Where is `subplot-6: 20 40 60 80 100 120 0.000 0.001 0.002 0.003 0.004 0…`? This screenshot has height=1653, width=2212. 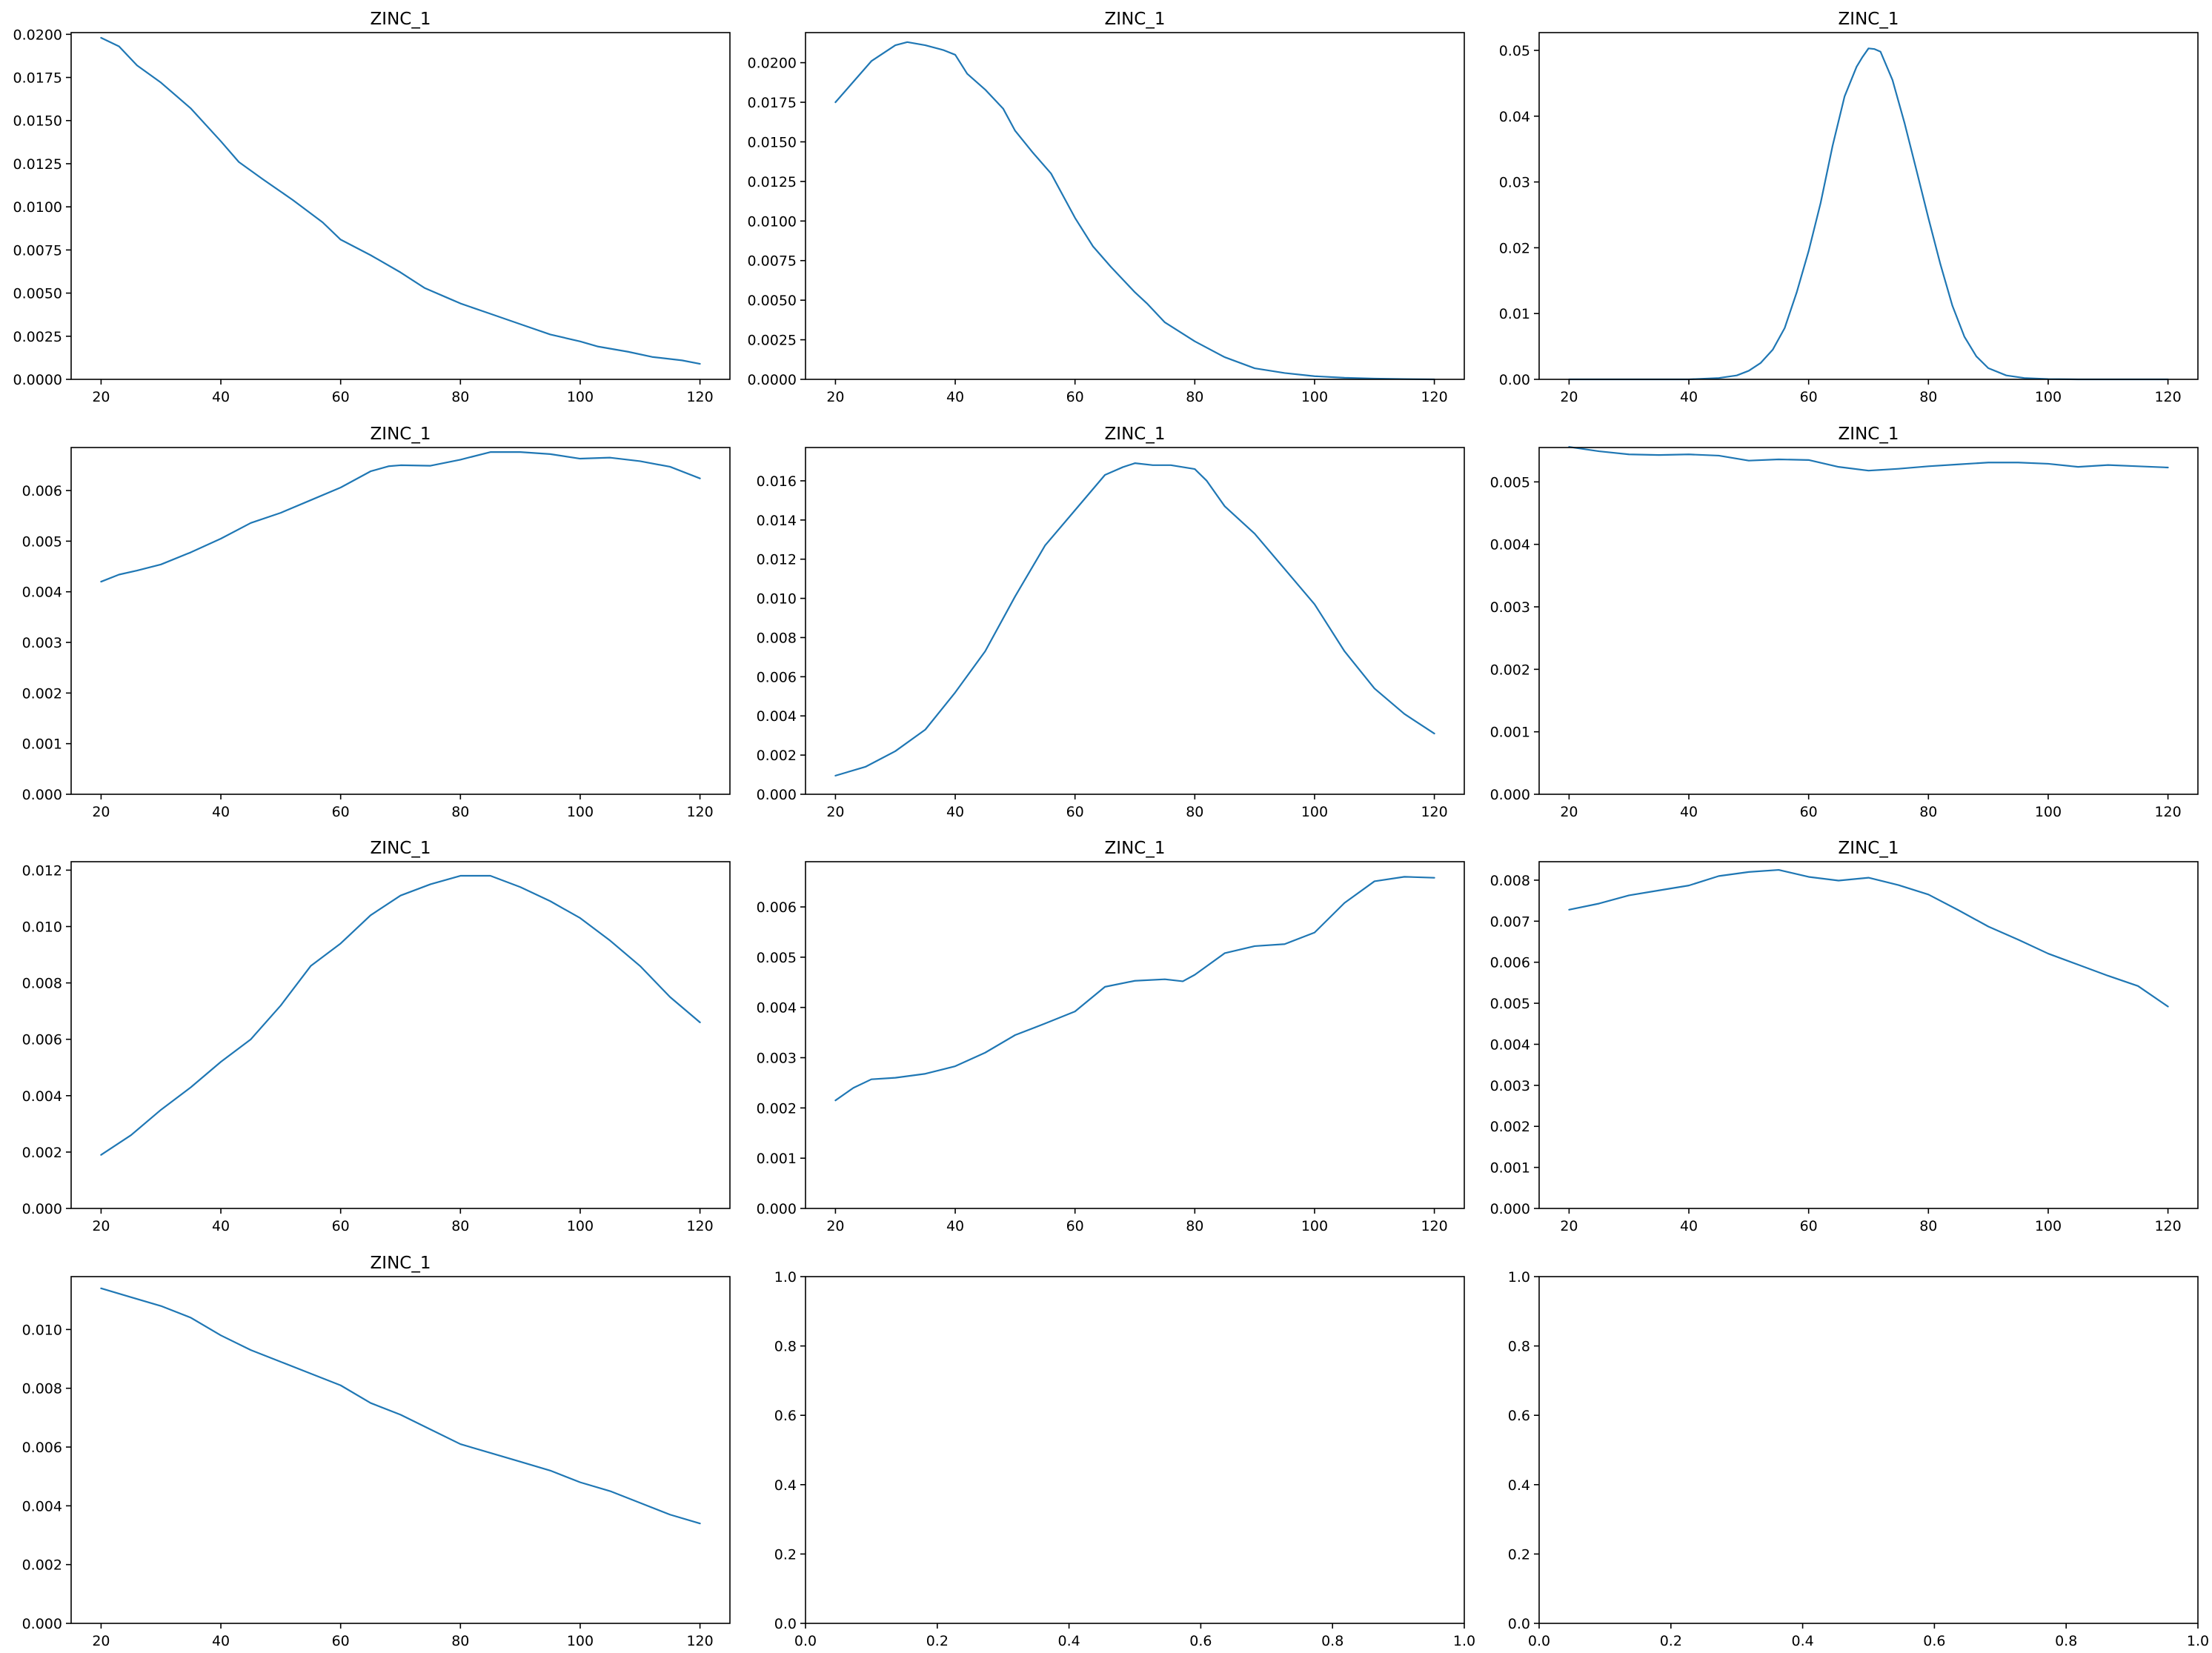
subplot-6: 20 40 60 80 100 120 0.000 0.001 0.002 0.003 0.004 0… is located at coordinates (1845, 622).